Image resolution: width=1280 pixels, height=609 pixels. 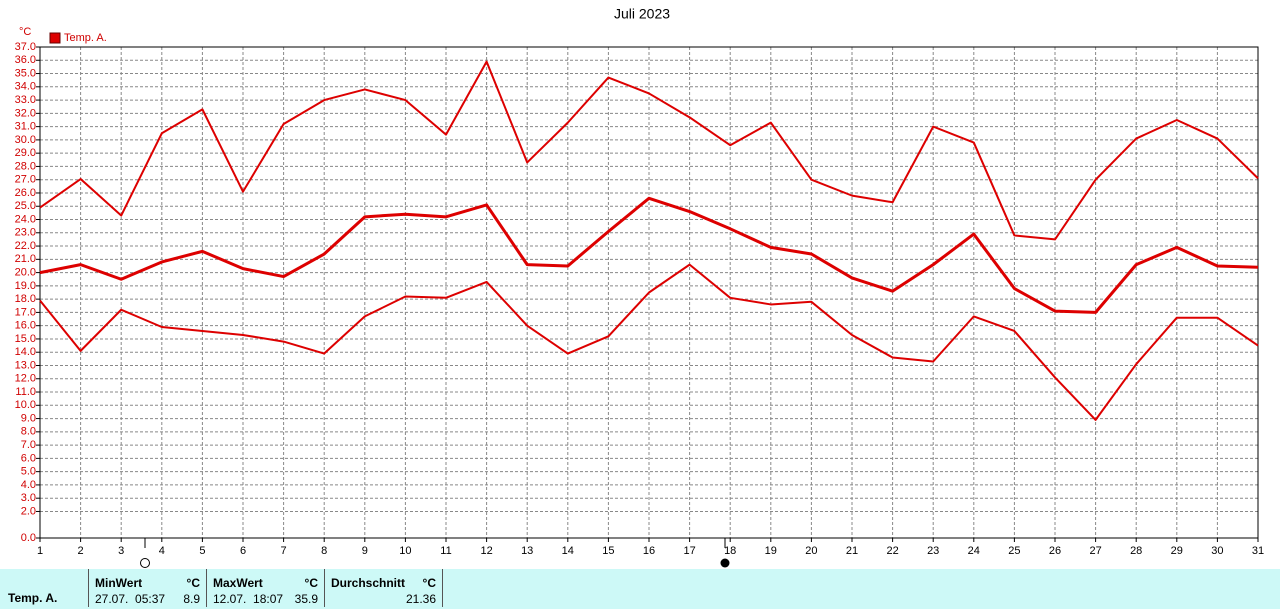 I want to click on x-tick-label: 23, so click(x=933, y=551).